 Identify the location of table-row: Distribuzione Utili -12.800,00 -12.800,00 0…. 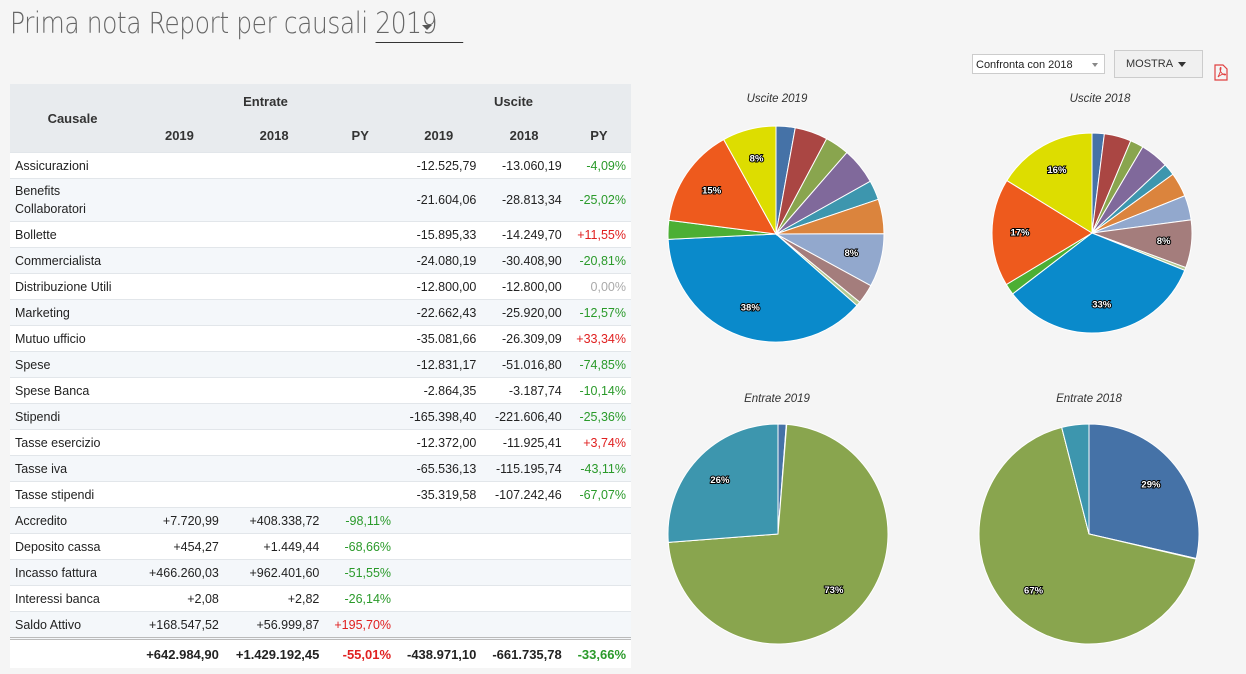
(320, 286).